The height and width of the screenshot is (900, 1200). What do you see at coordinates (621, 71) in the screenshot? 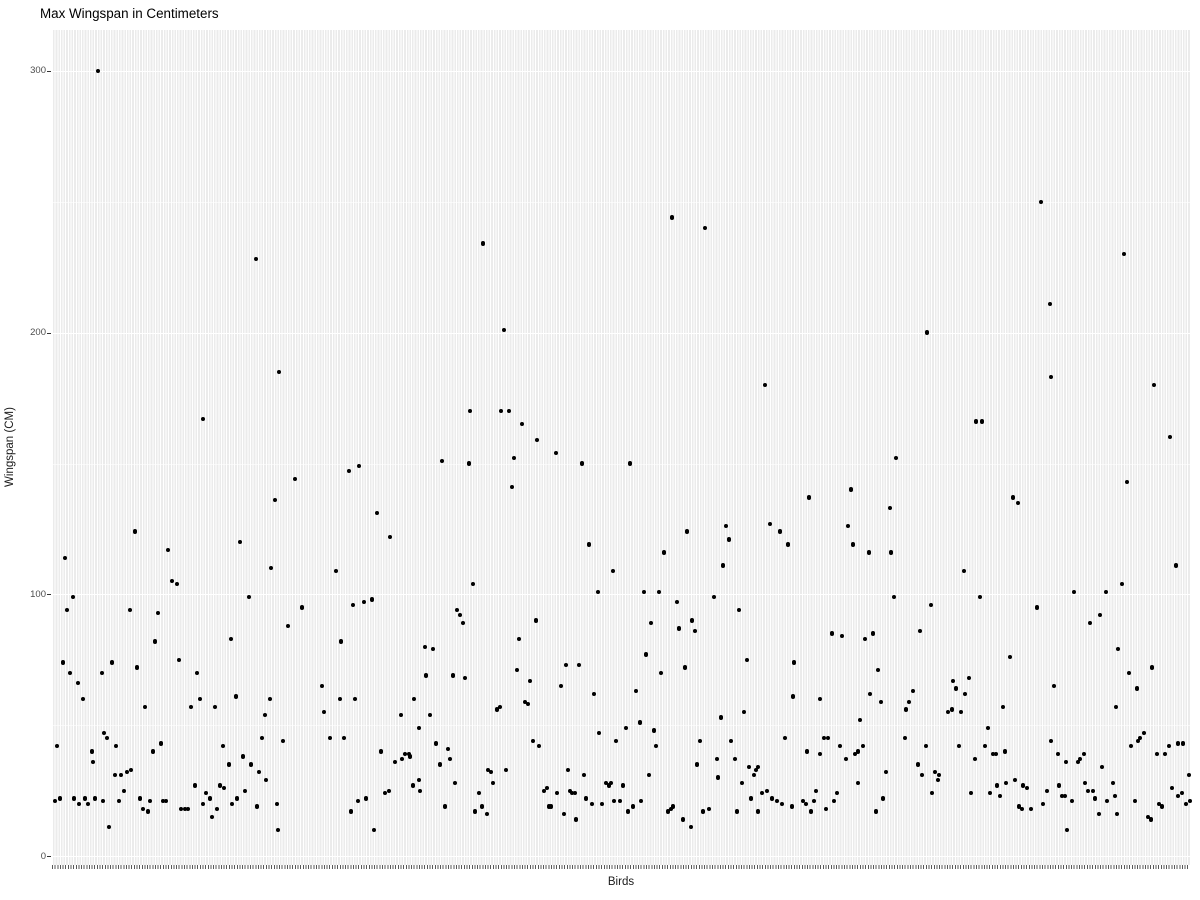
I see `y-gridline-major` at bounding box center [621, 71].